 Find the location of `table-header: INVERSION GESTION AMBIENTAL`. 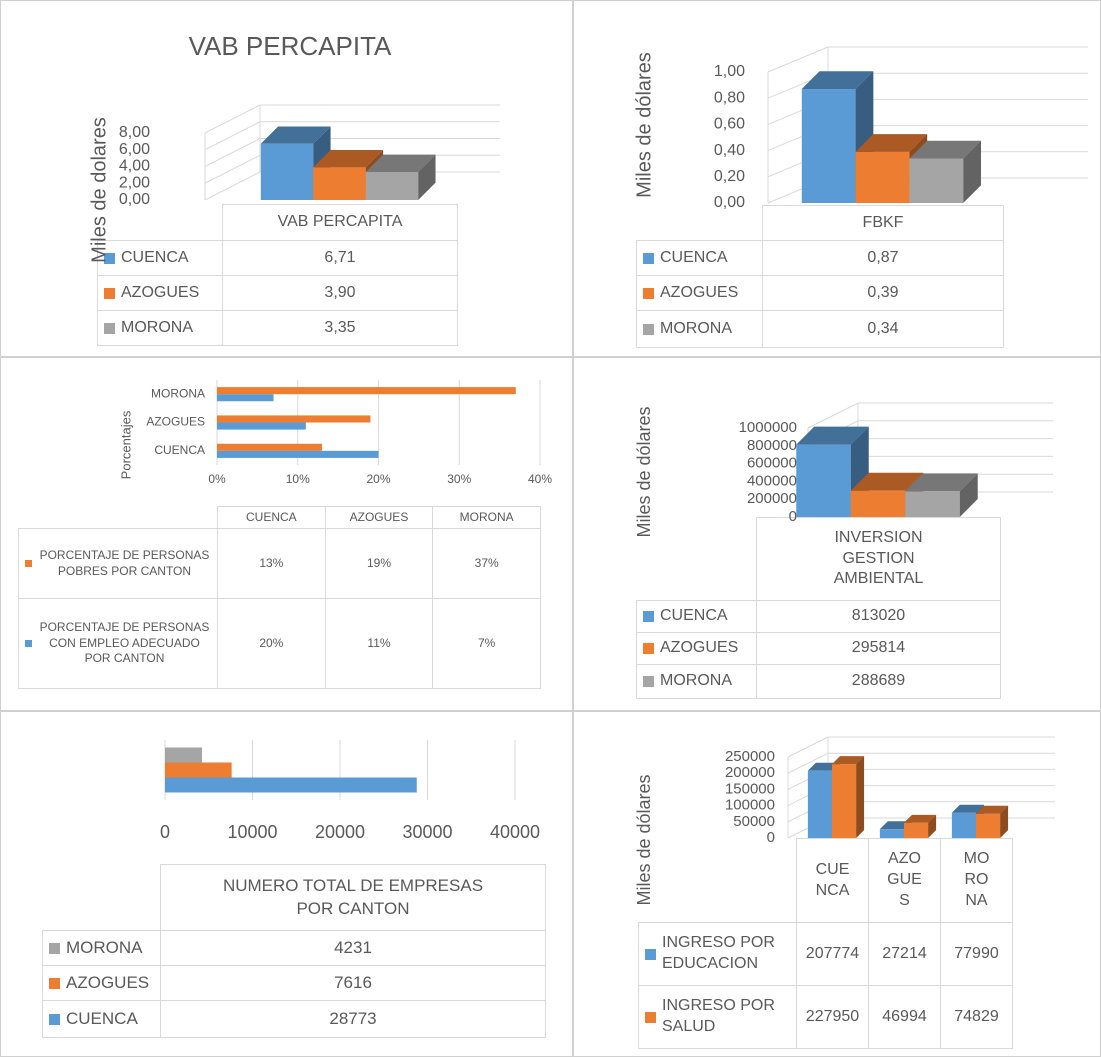

table-header: INVERSION GESTION AMBIENTAL is located at coordinates (878, 559).